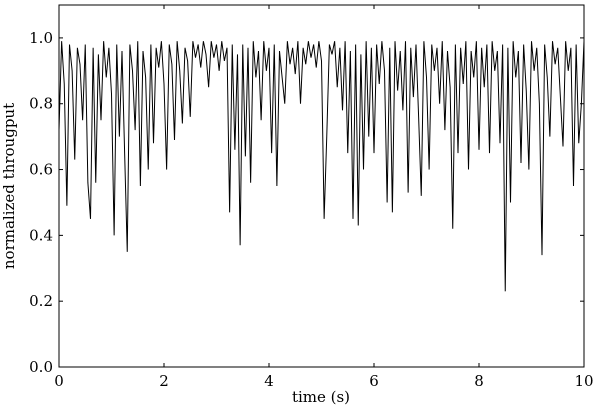  What do you see at coordinates (59, 381) in the screenshot?
I see `x-tick-label: 0` at bounding box center [59, 381].